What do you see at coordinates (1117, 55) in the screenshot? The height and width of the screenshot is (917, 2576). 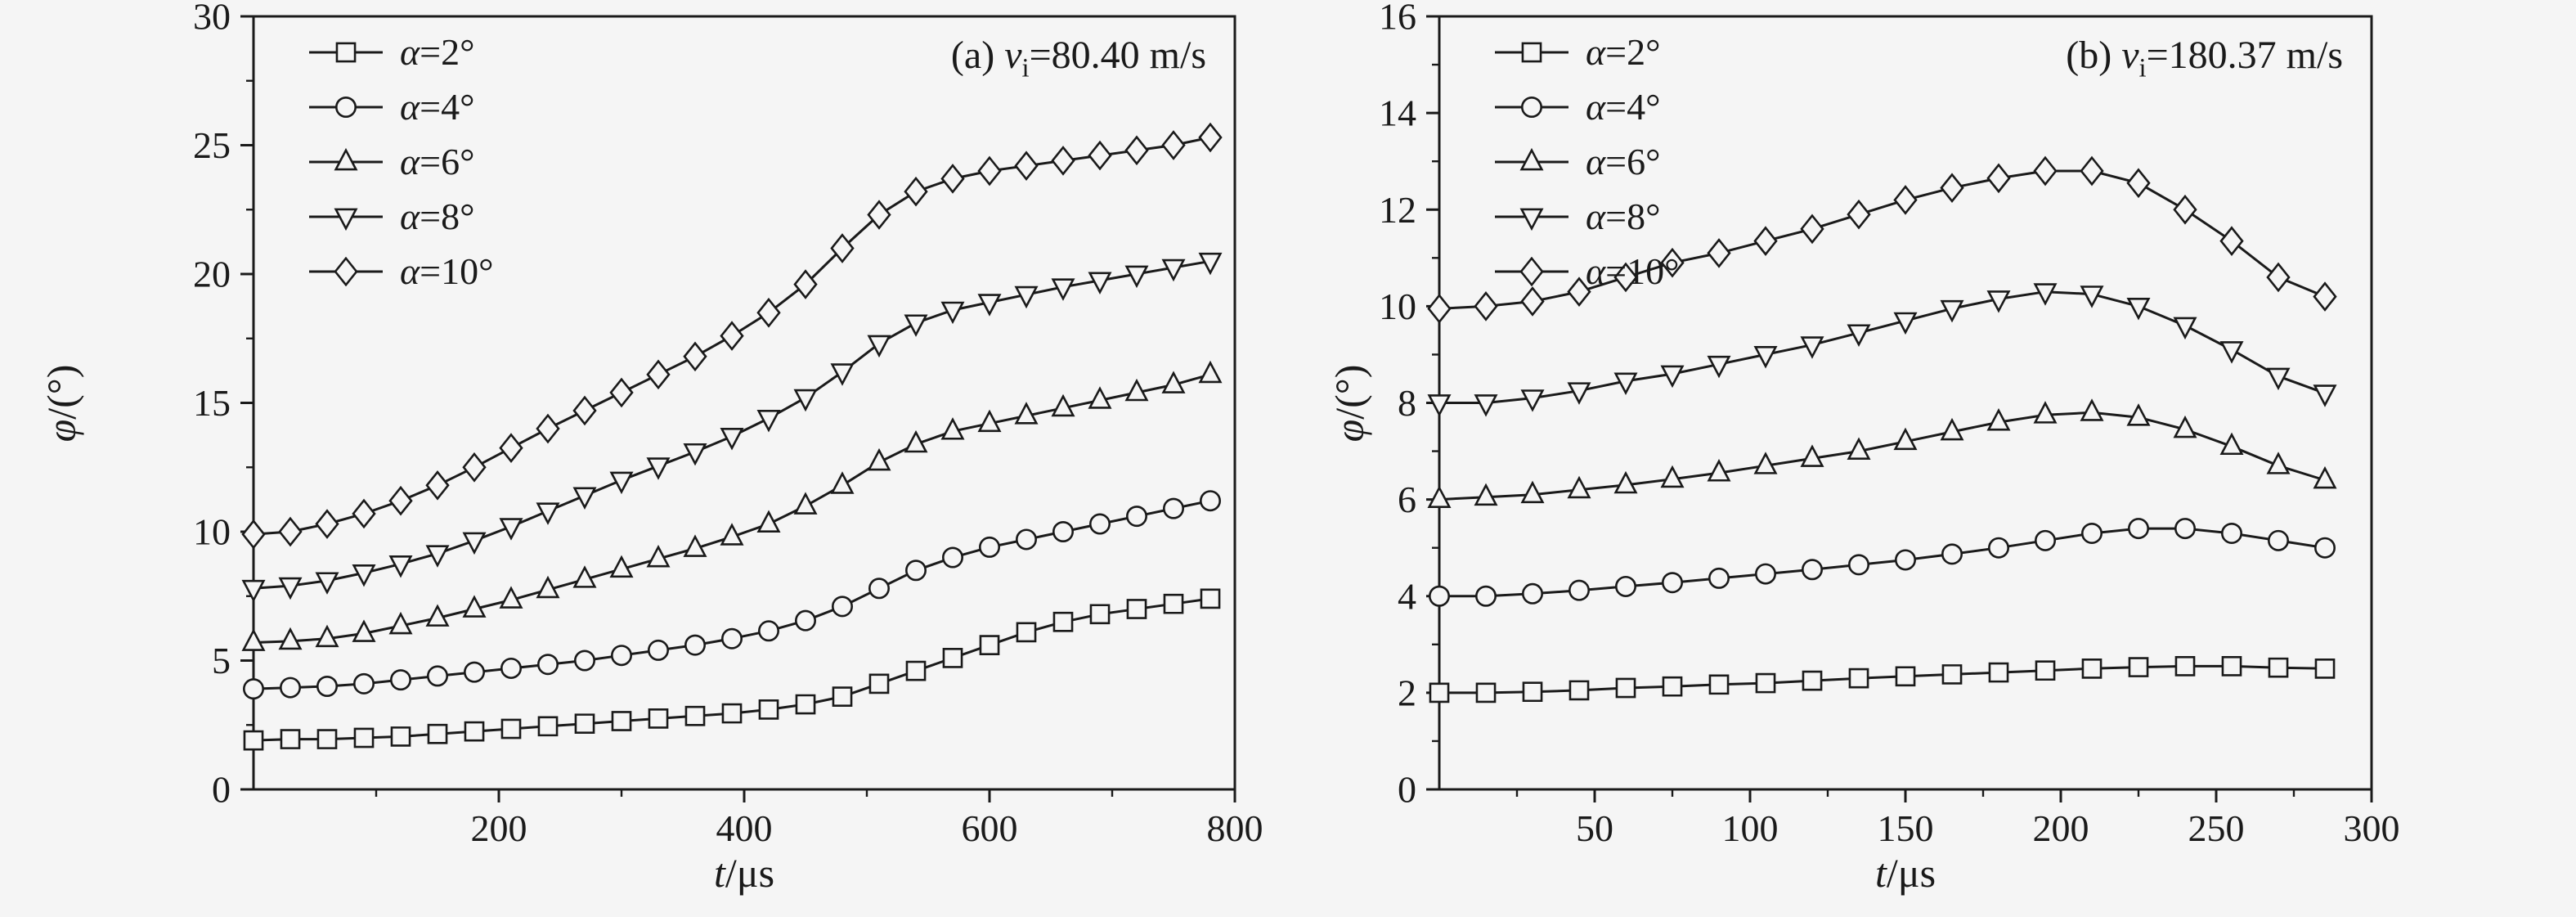 I see `annotation-value: =80.40 m/s` at bounding box center [1117, 55].